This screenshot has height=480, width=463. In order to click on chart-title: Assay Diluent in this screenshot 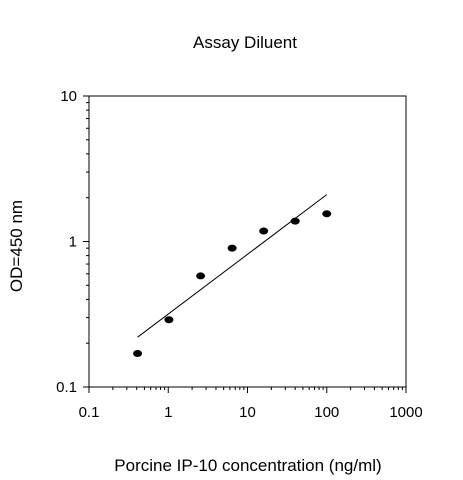, I will do `click(245, 42)`.